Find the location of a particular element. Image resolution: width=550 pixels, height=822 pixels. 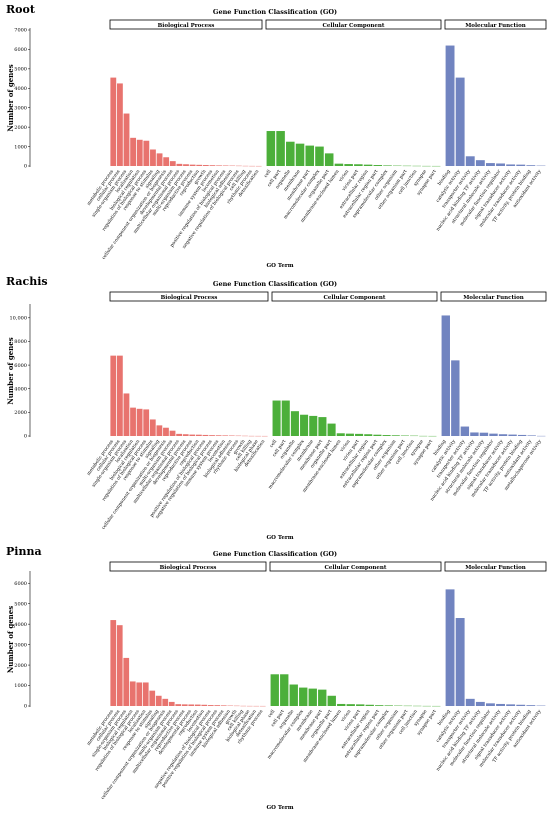

facet-label: Cellular Component is located at coordinates (354, 26).